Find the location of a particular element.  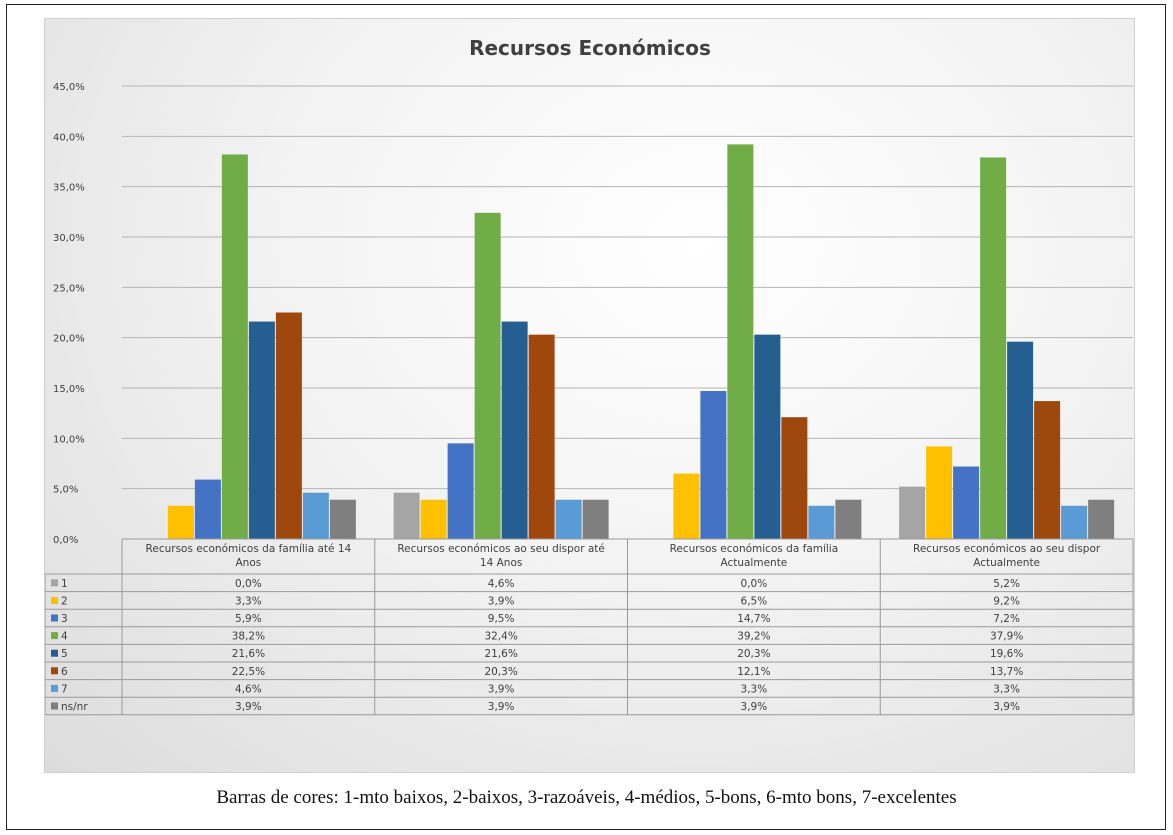

y-tick-label: 40,0% is located at coordinates (69, 137).